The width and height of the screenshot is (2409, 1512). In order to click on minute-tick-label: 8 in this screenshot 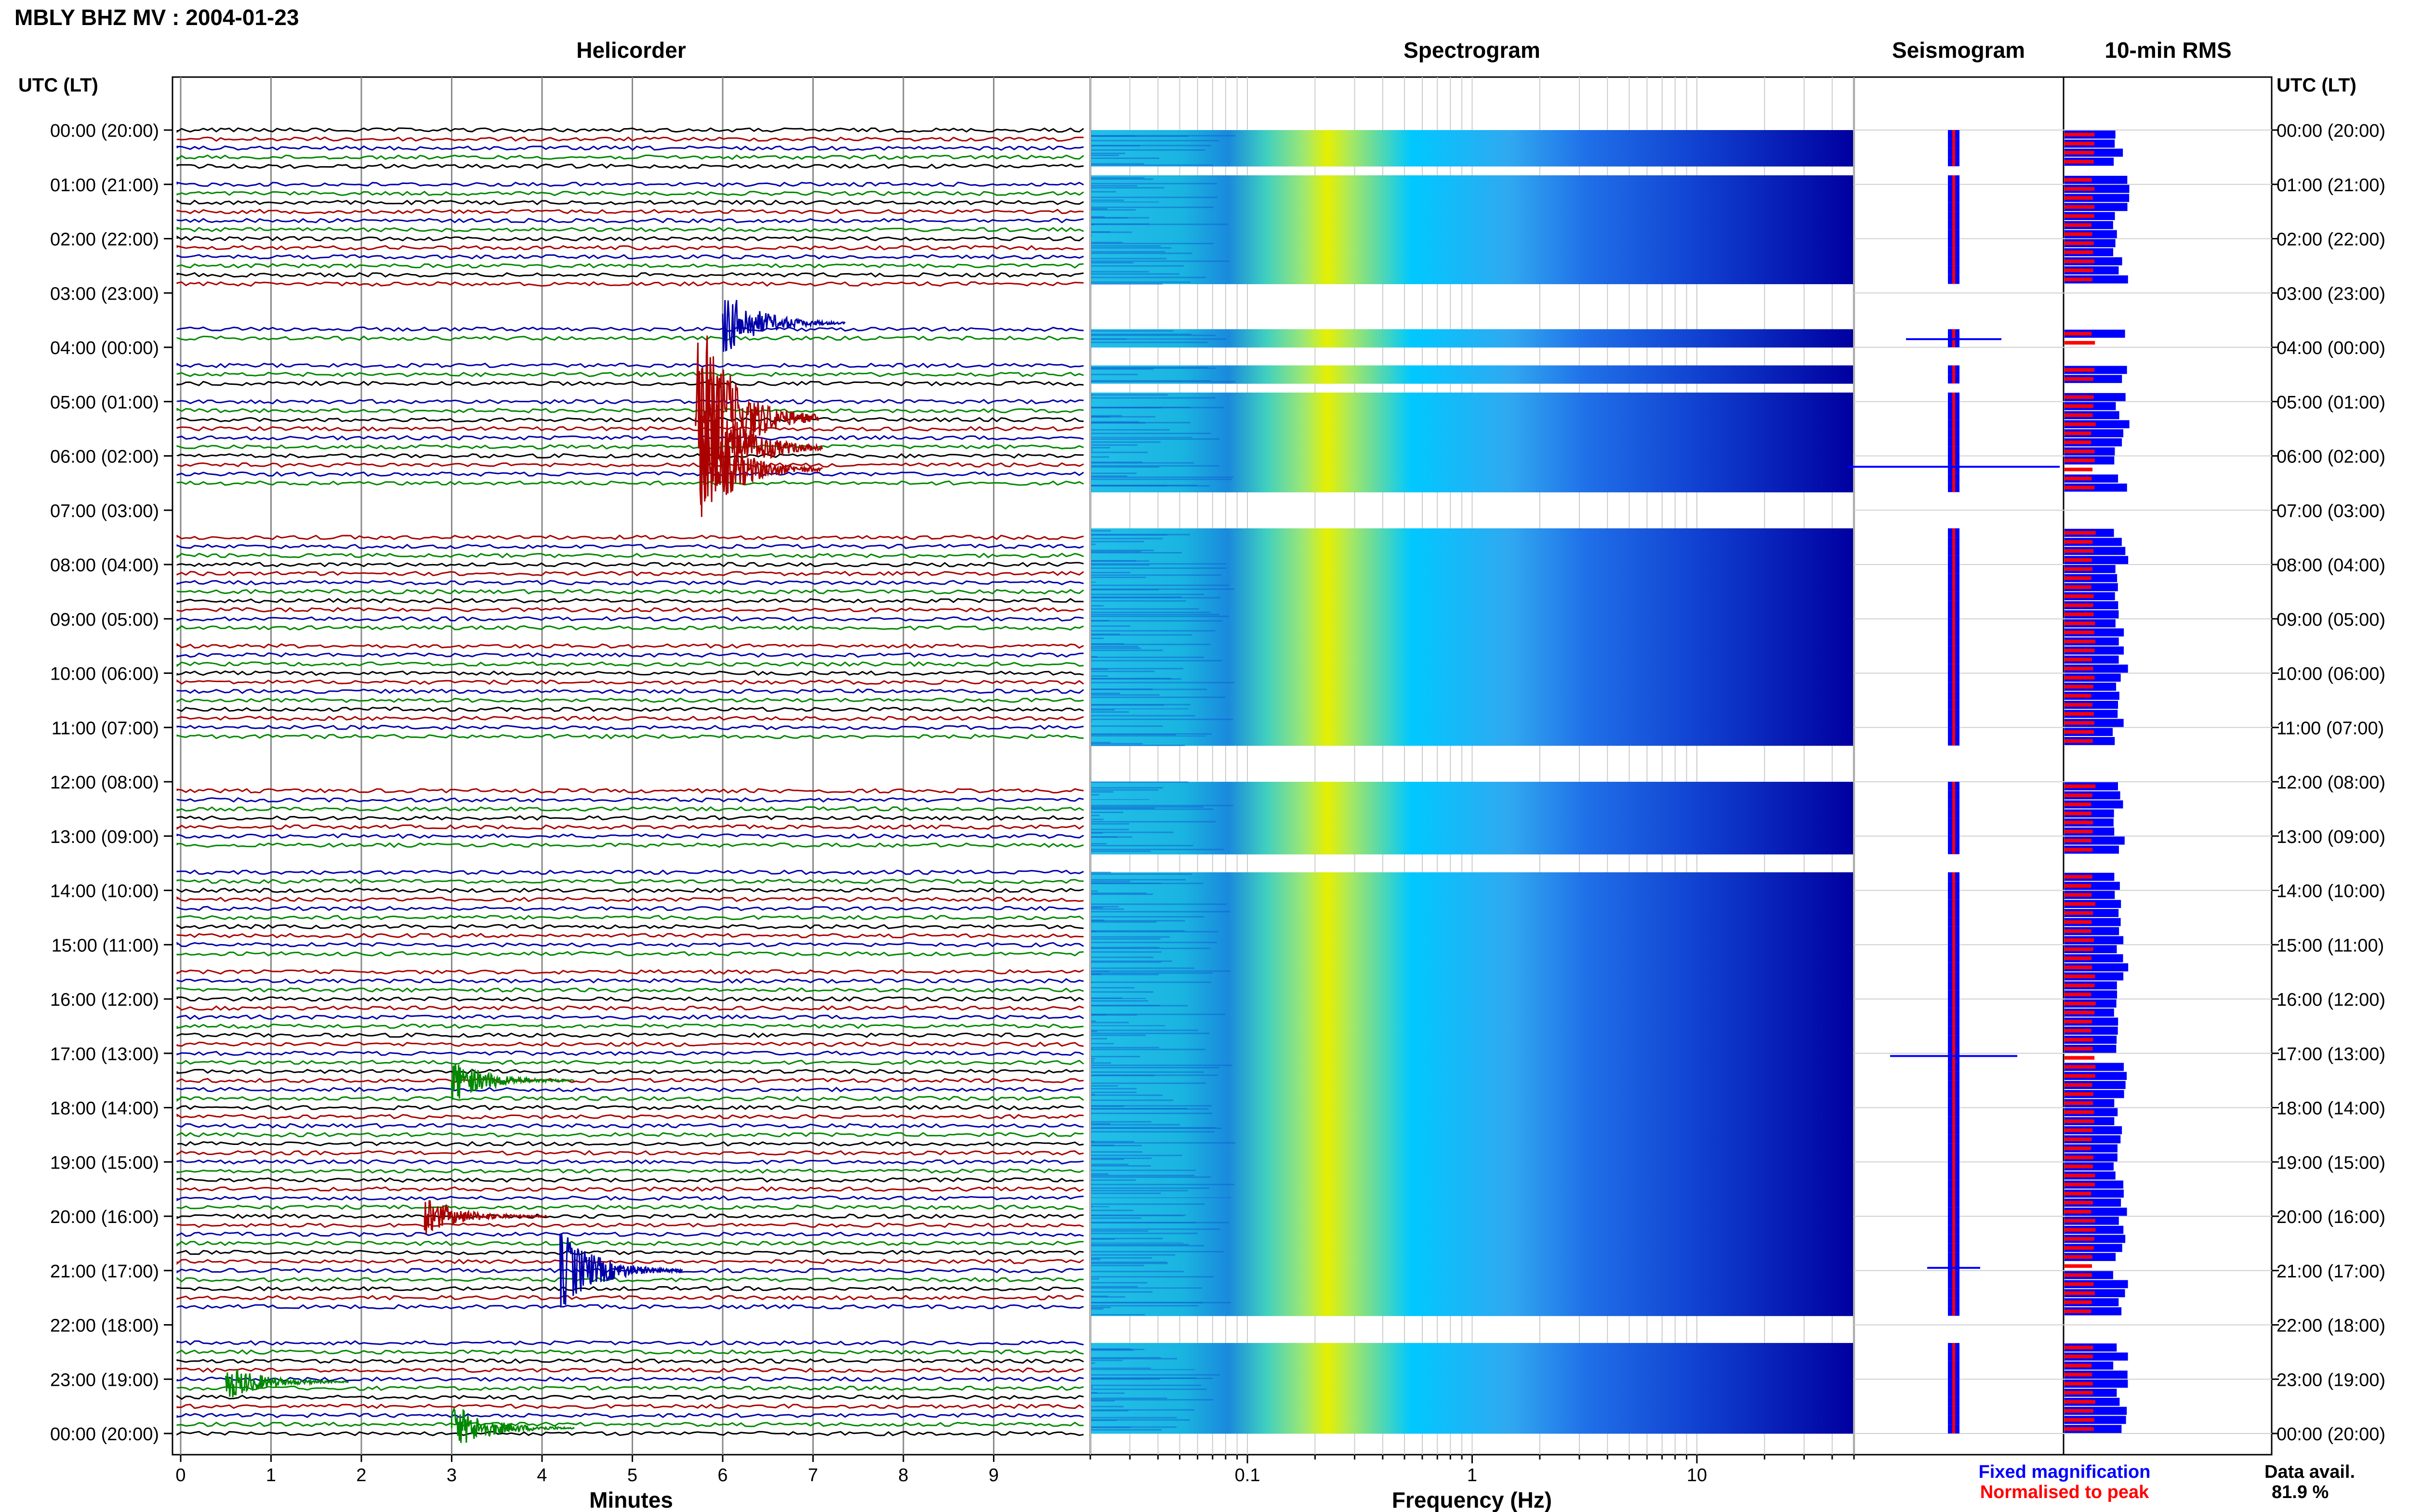, I will do `click(903, 1475)`.